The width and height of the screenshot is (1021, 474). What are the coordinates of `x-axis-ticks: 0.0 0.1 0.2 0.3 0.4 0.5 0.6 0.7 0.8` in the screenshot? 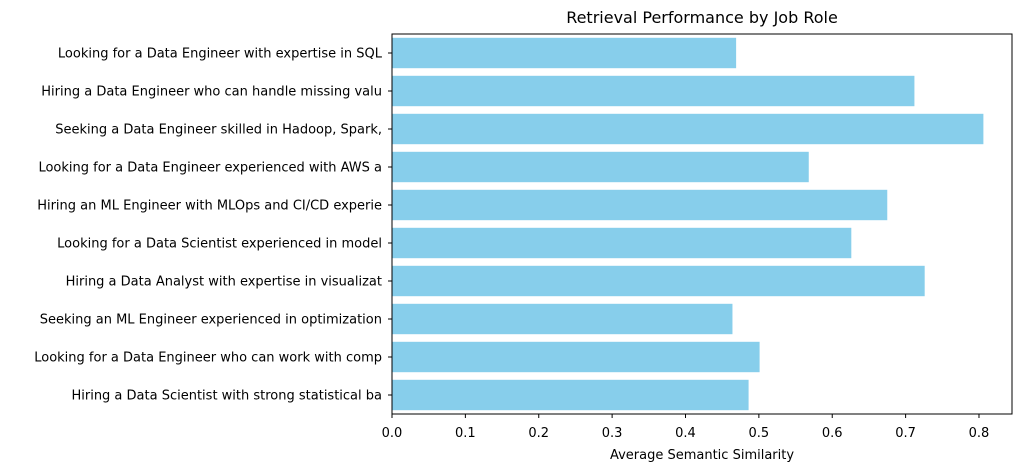 It's located at (686, 427).